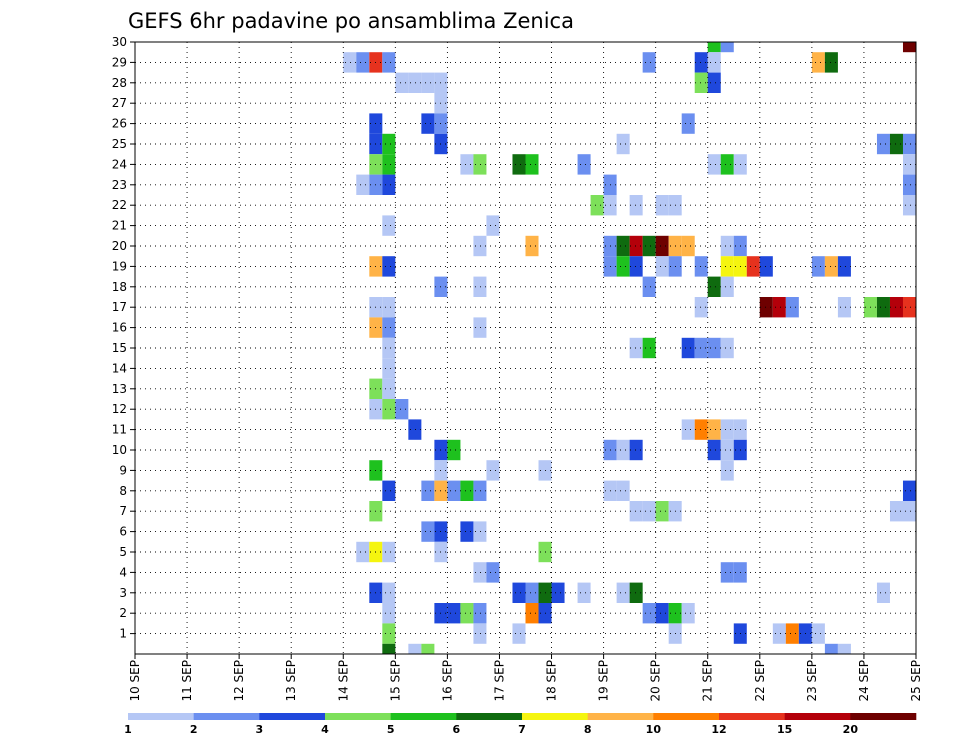 This screenshot has height=742, width=960. I want to click on y-tick-label: 2, so click(123, 613).